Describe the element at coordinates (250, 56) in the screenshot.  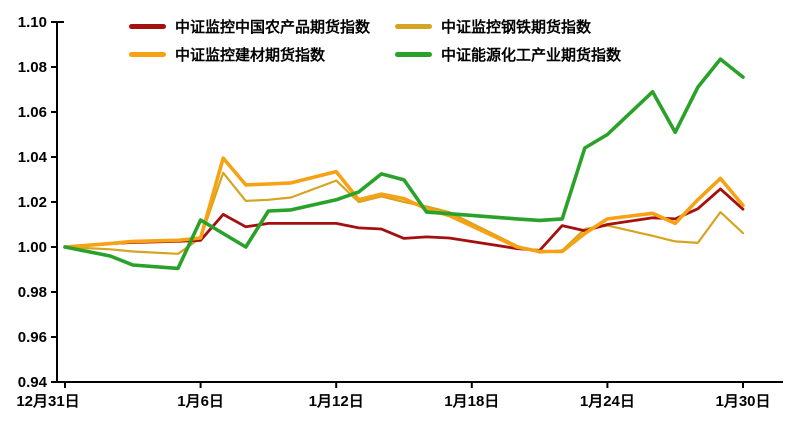
I see `legend-label: 中证监控建材期货指数` at that location.